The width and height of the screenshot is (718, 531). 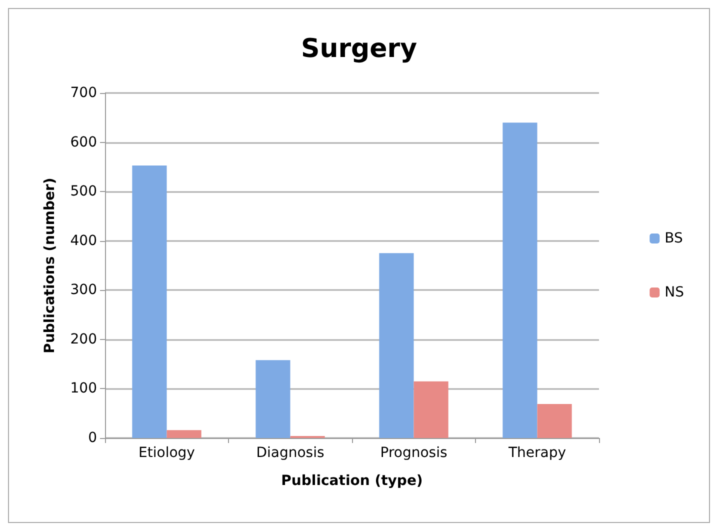 I want to click on y-axis-title: Publications (number), so click(x=50, y=266).